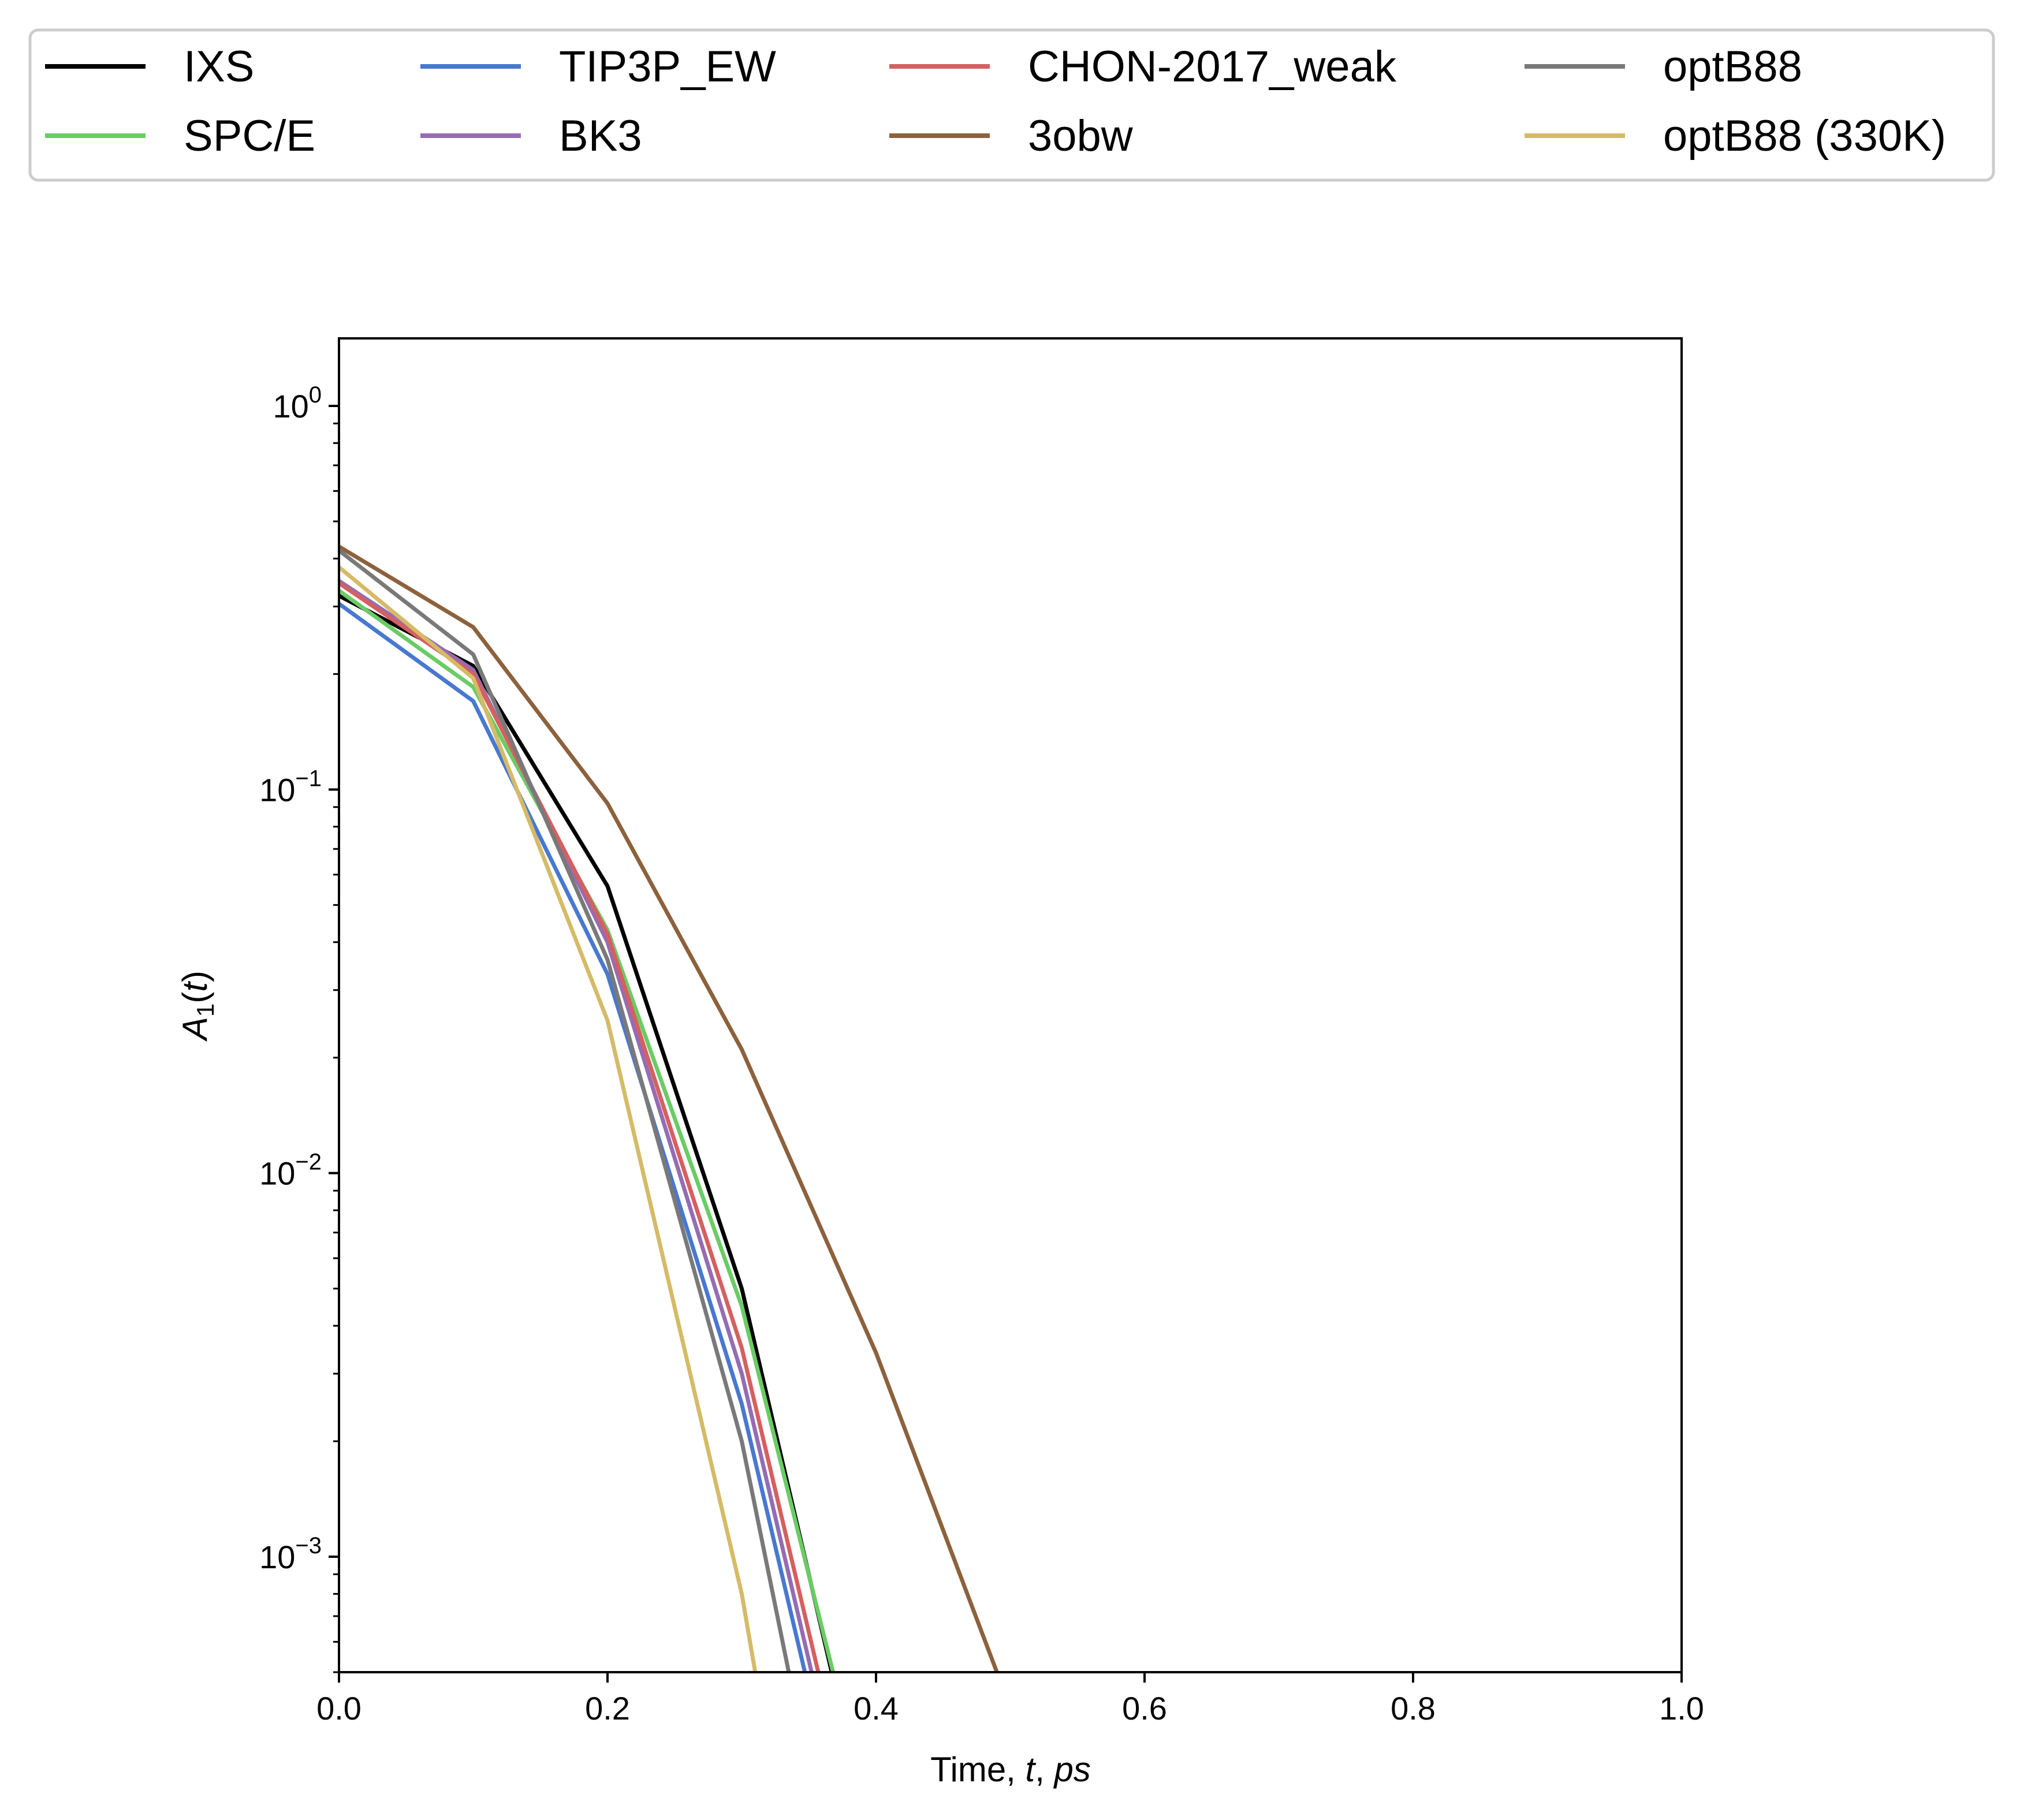  Describe the element at coordinates (1031, 1770) in the screenshot. I see `x-axis-label-variable: t` at that location.